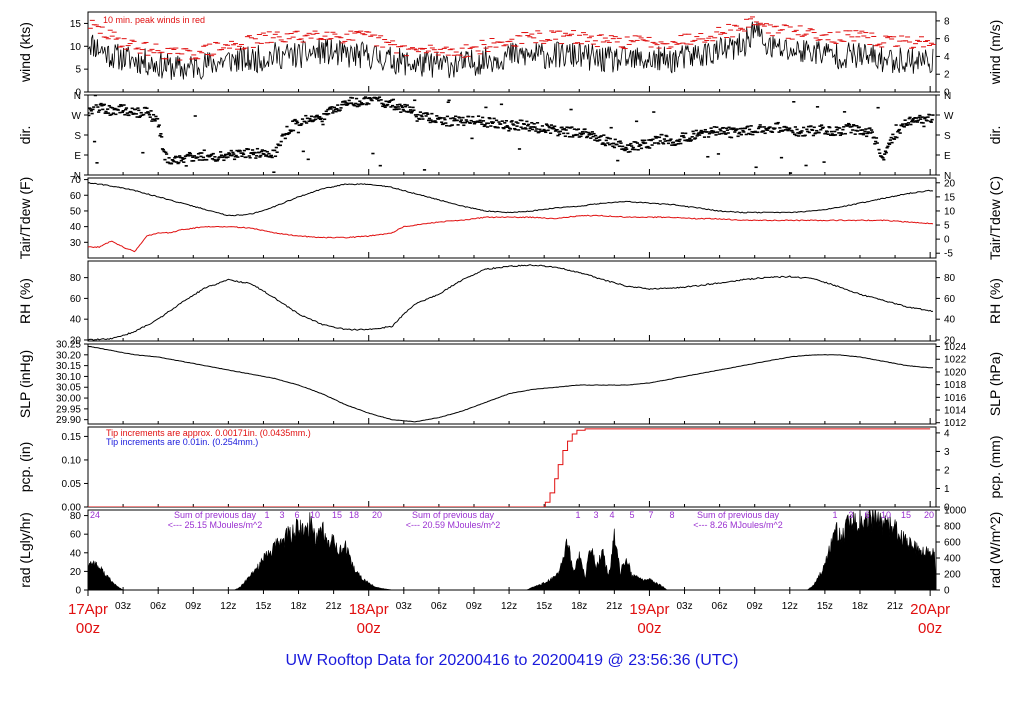 Image resolution: width=1024 pixels, height=705 pixels. What do you see at coordinates (738, 515) in the screenshot?
I see `rad-summary-title: Sum of previous day` at bounding box center [738, 515].